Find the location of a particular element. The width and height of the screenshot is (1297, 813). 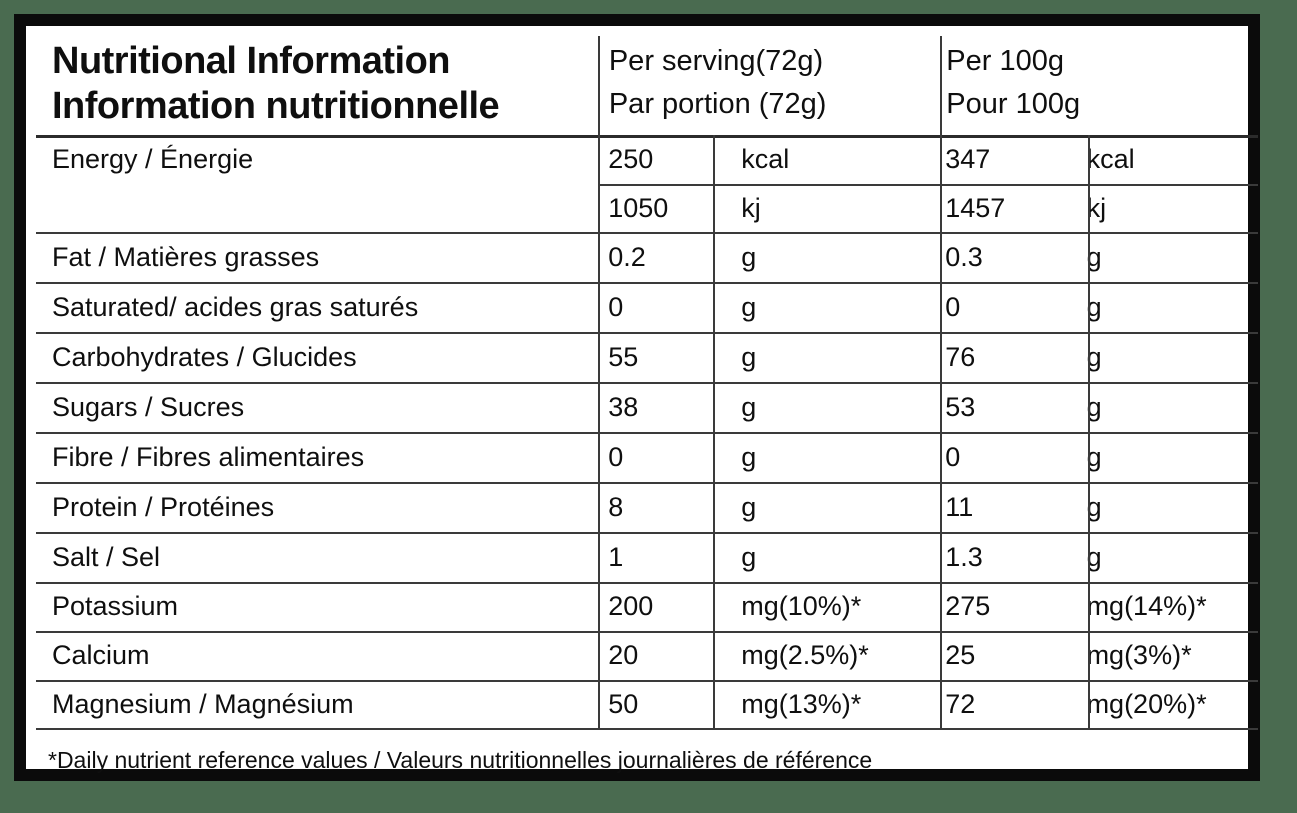

nutrient-label: Saturated/ acides gras saturés is located at coordinates (235, 306).